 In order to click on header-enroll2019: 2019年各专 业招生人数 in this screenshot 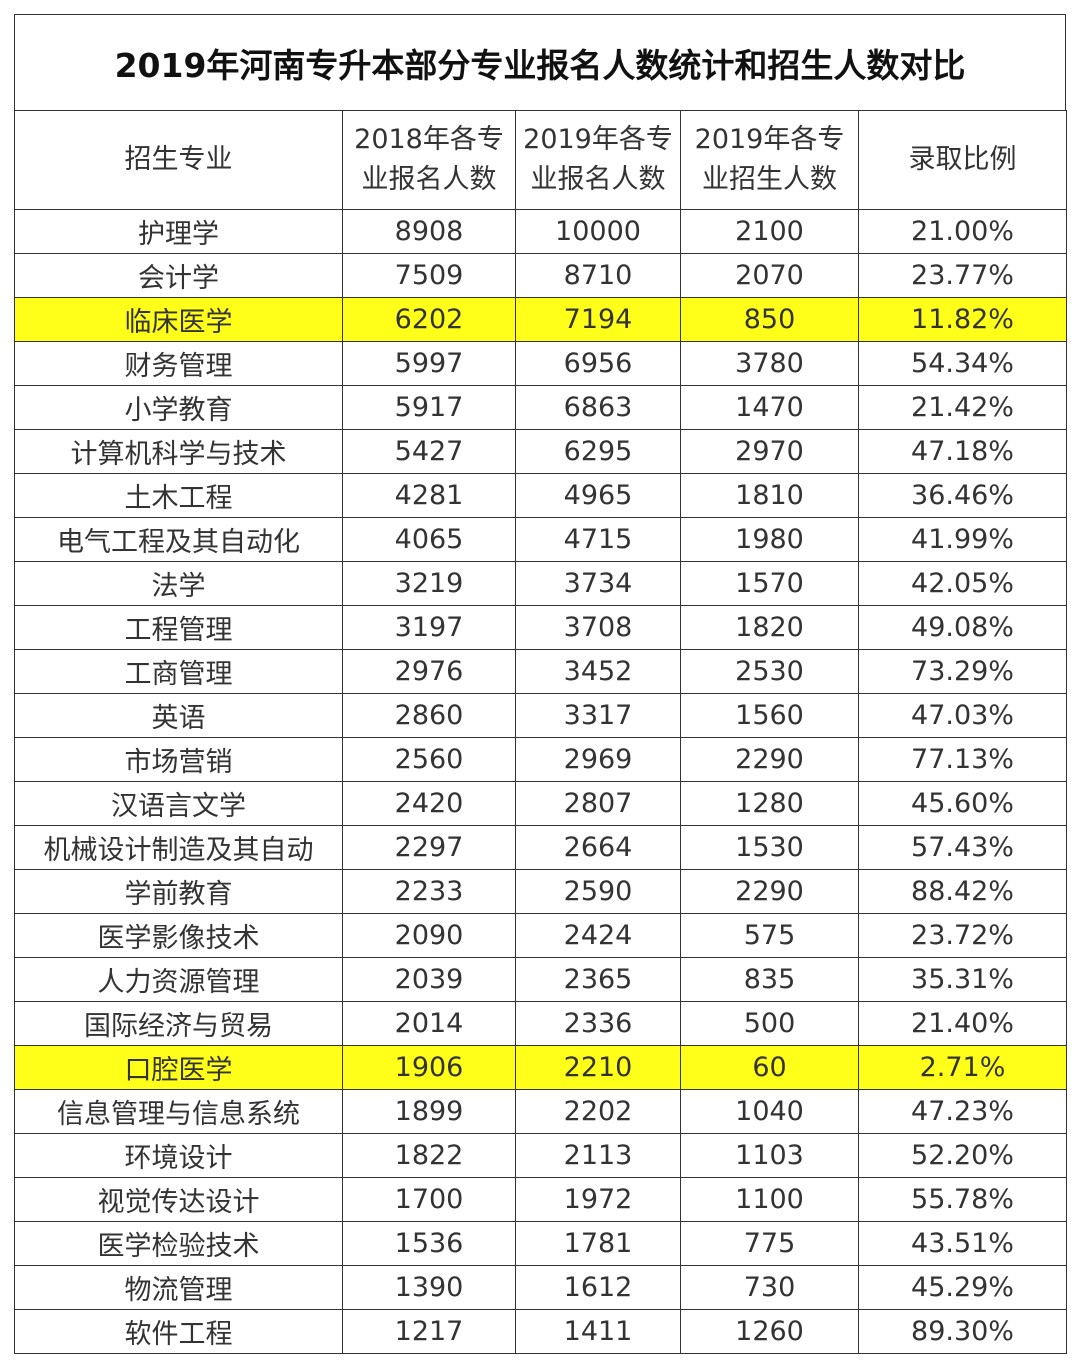, I will do `click(769, 160)`.